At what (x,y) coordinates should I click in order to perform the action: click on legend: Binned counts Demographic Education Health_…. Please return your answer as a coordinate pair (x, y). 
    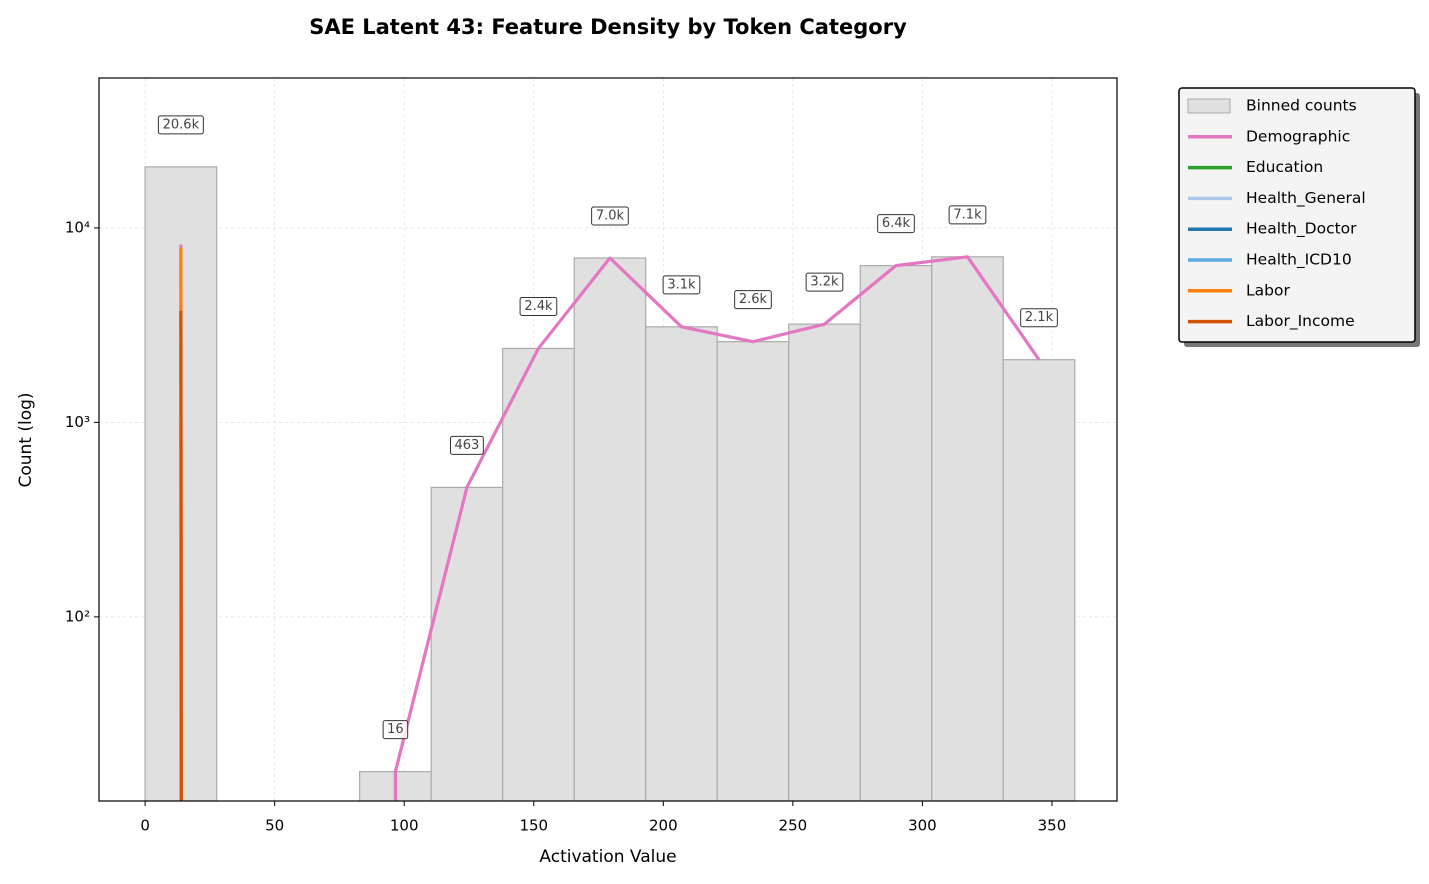
    Looking at the image, I should click on (1299, 217).